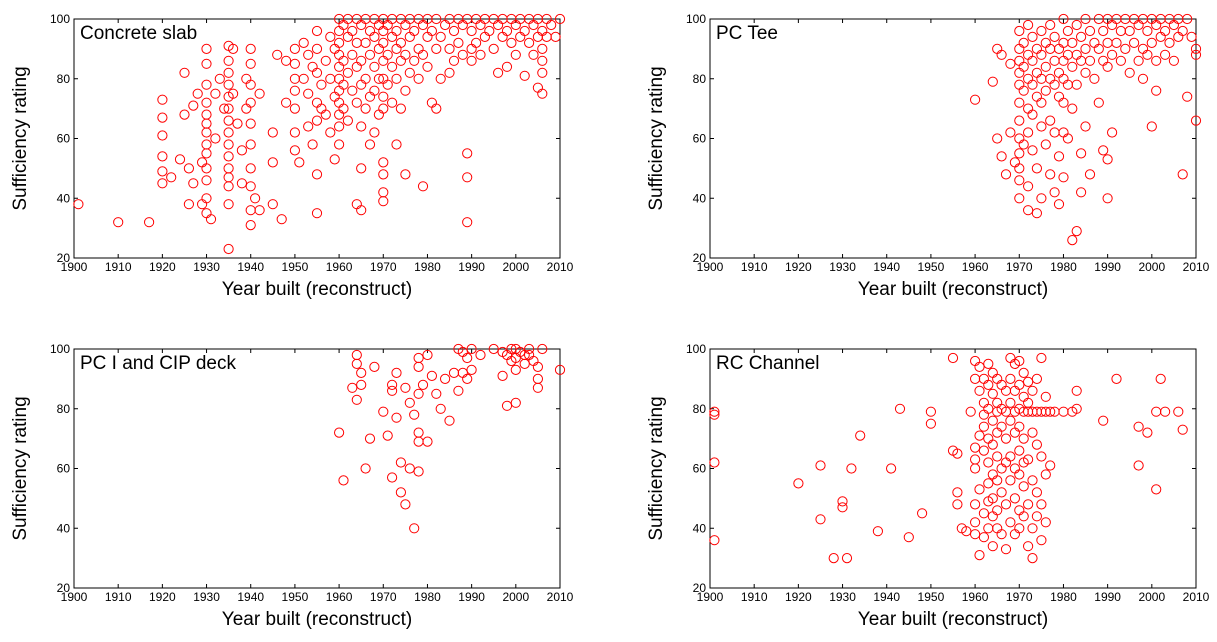  I want to click on x-tick-label: 1960, so click(975, 597).